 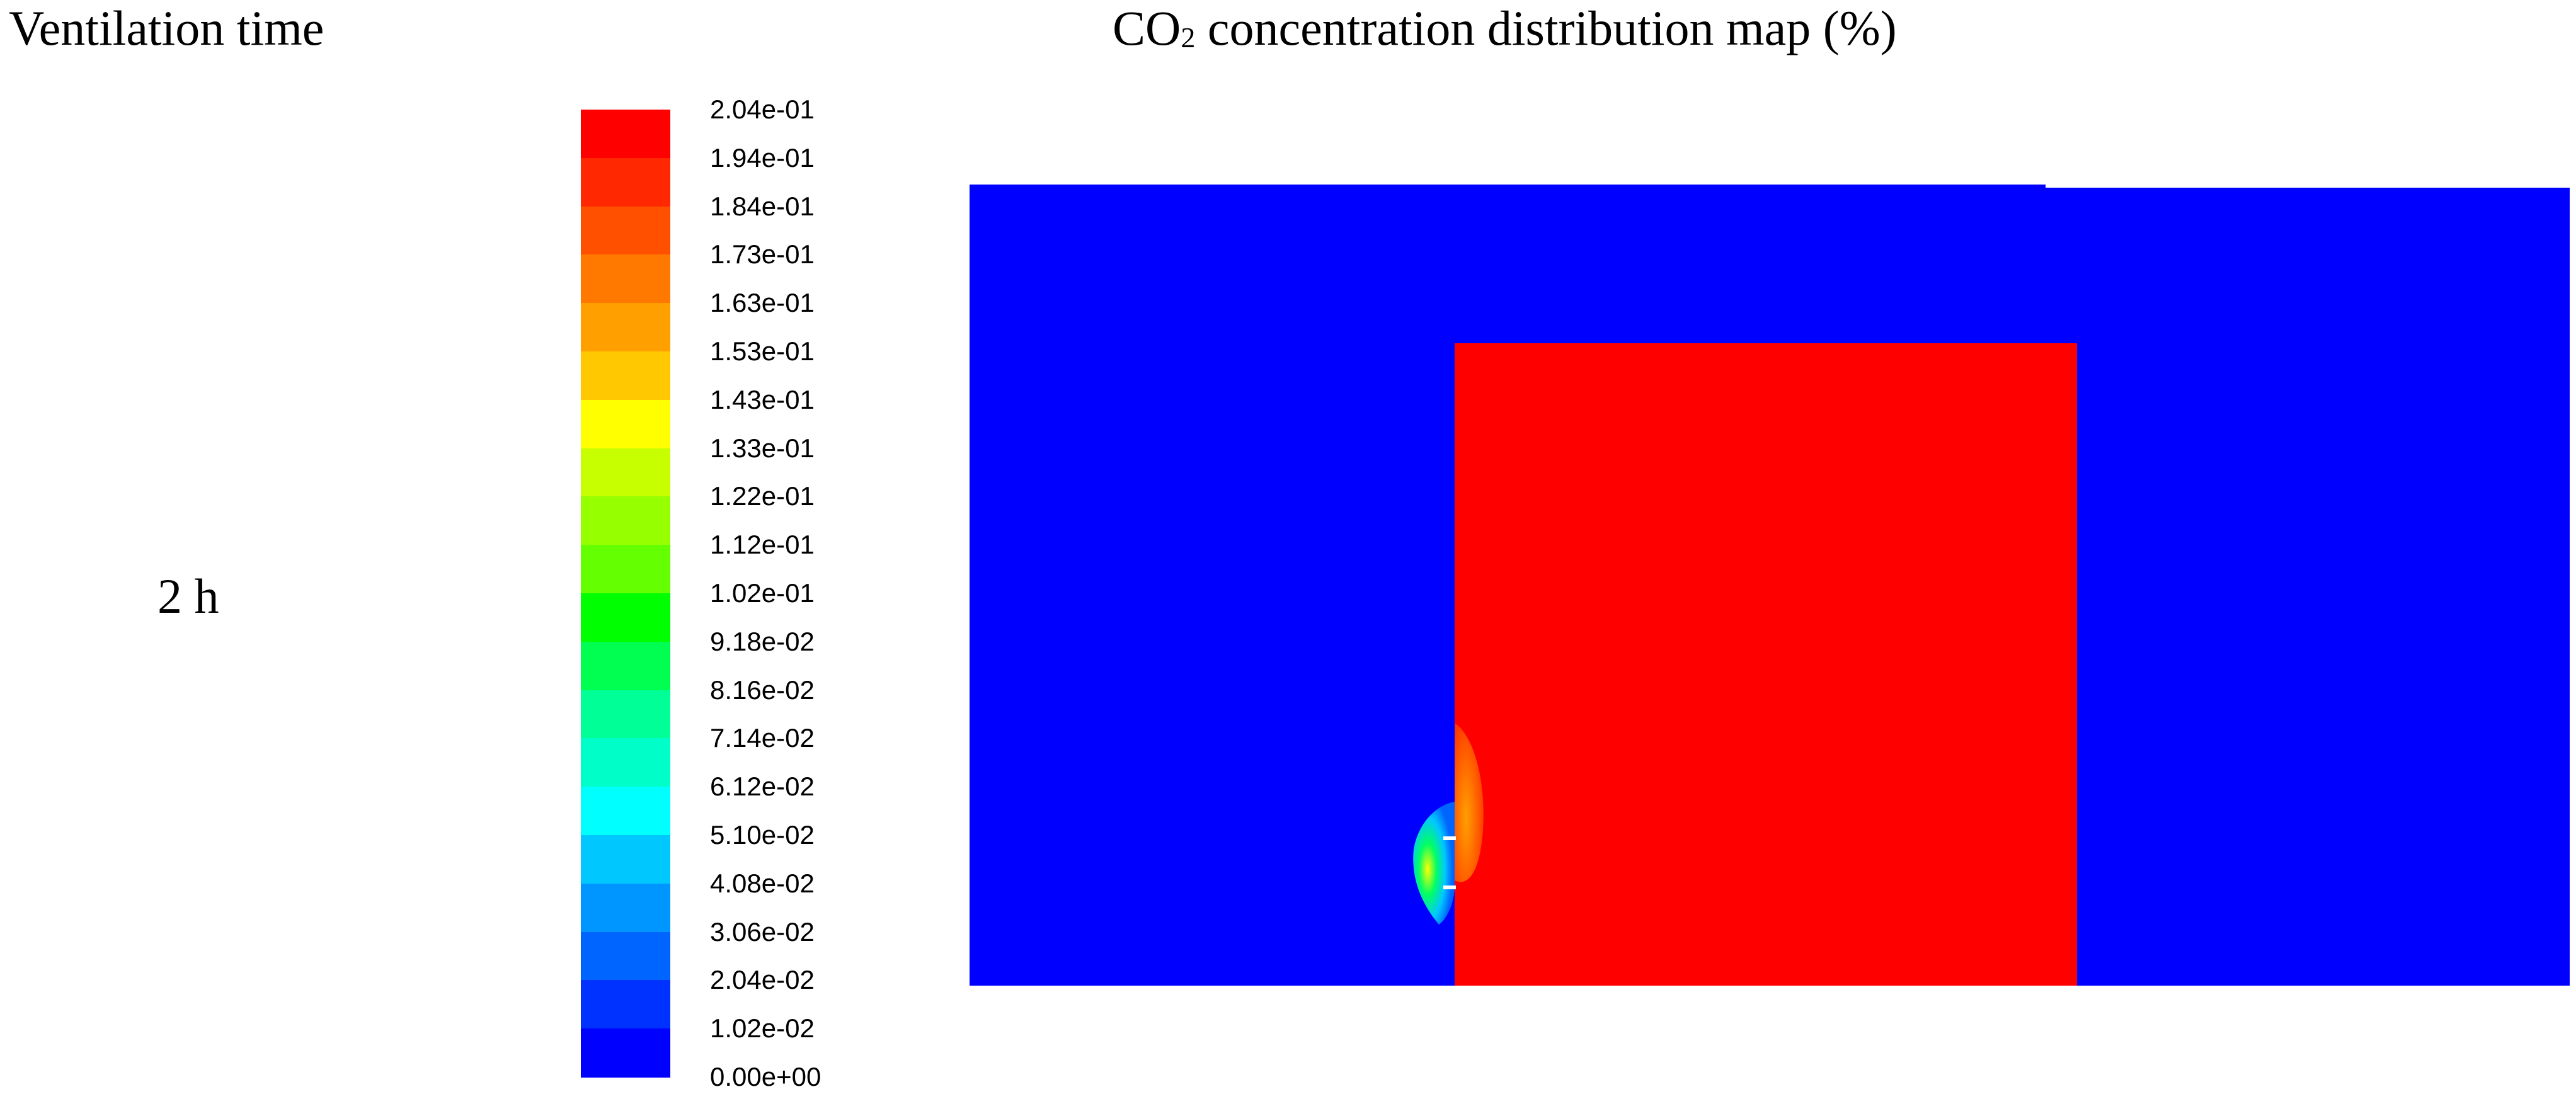 What do you see at coordinates (763, 738) in the screenshot?
I see `color-legend-label: 7.14e-02` at bounding box center [763, 738].